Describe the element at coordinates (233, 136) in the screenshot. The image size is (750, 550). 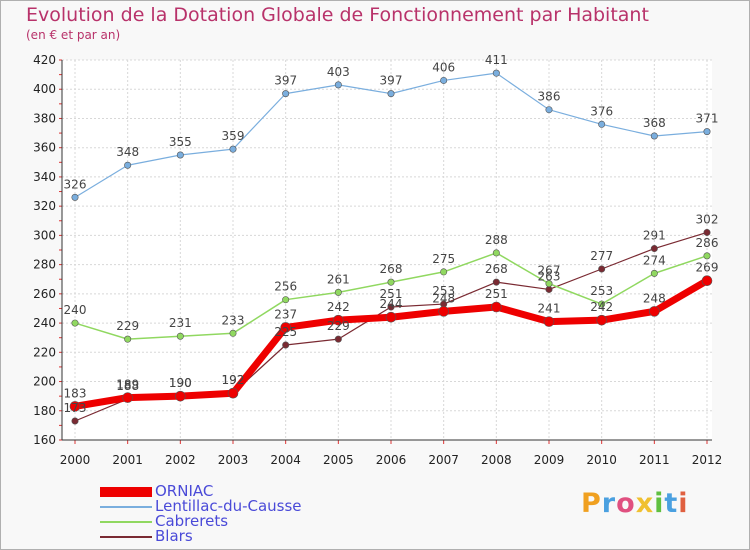
I see `data-label-lentillac-du-causse: 359` at that location.